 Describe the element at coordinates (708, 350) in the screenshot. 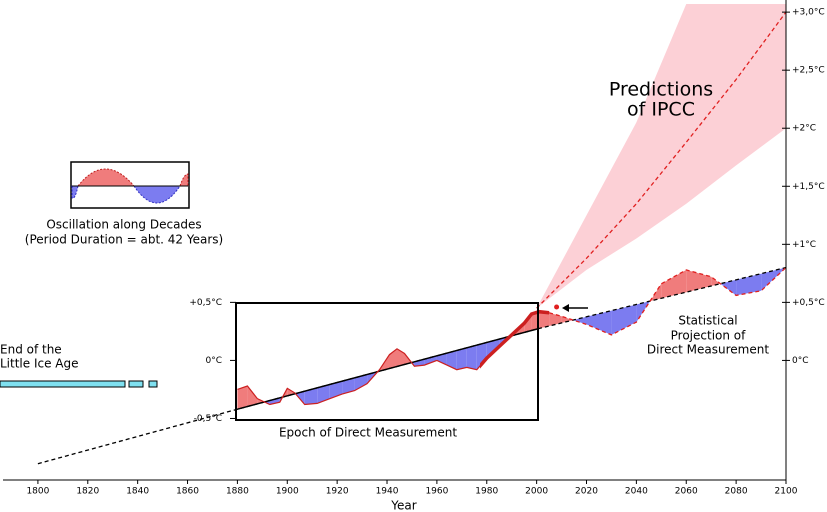

I see `projection-label: Direct Measurement` at that location.